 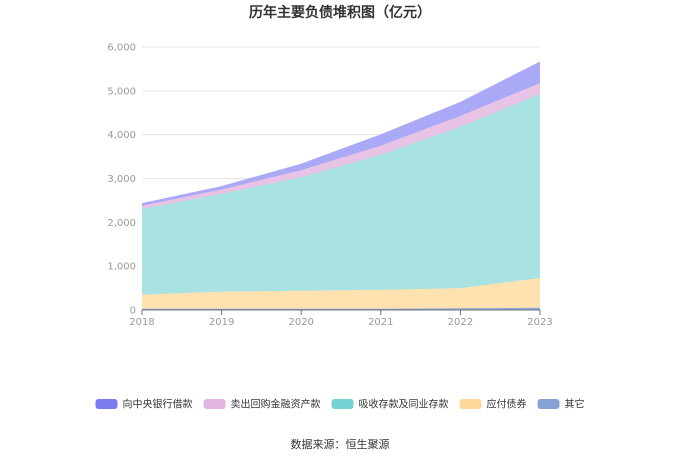 What do you see at coordinates (300, 322) in the screenshot?
I see `x-tick-label: 2020` at bounding box center [300, 322].